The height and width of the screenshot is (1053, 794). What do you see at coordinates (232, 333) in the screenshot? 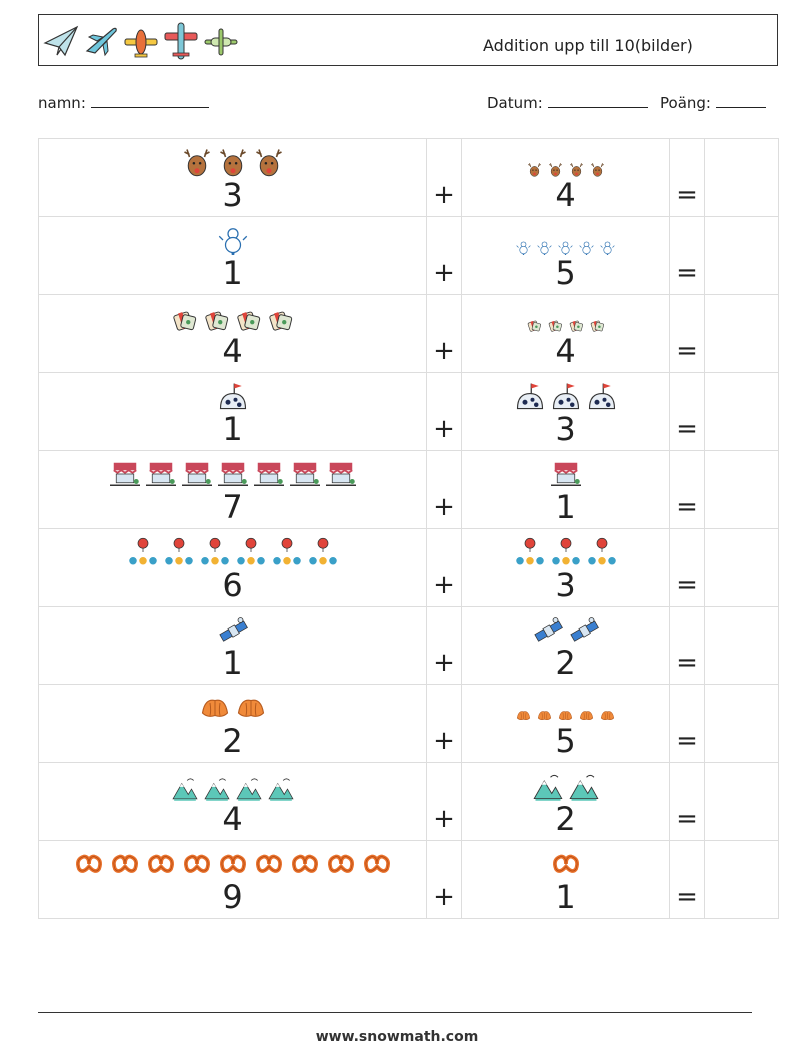
I see `first-addend-cell: 4` at bounding box center [232, 333].